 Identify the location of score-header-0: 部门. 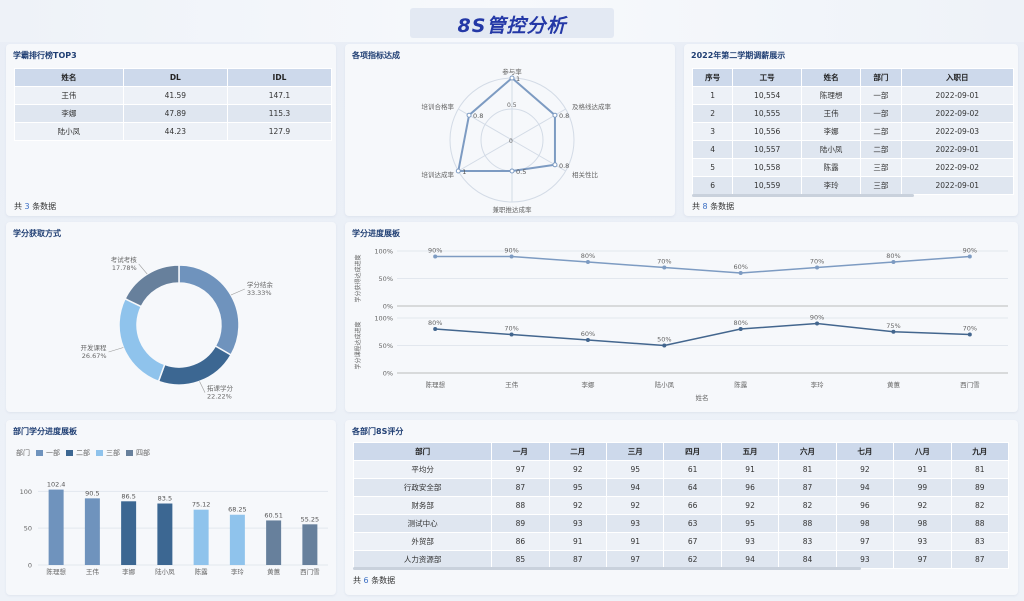
(422, 451).